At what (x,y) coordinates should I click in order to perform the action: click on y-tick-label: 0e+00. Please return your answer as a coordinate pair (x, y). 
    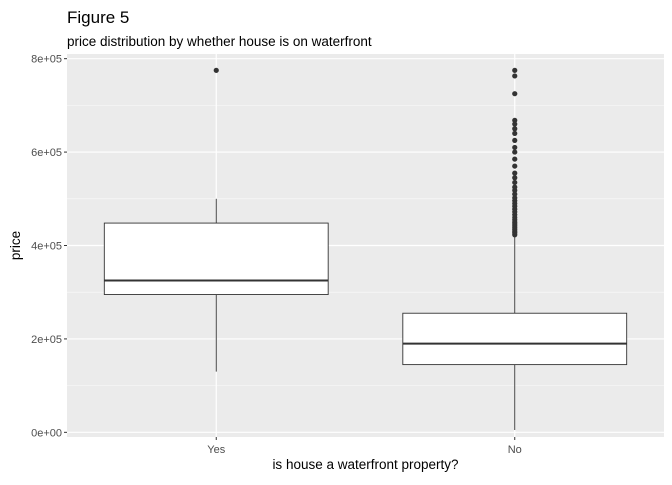
    Looking at the image, I should click on (46, 433).